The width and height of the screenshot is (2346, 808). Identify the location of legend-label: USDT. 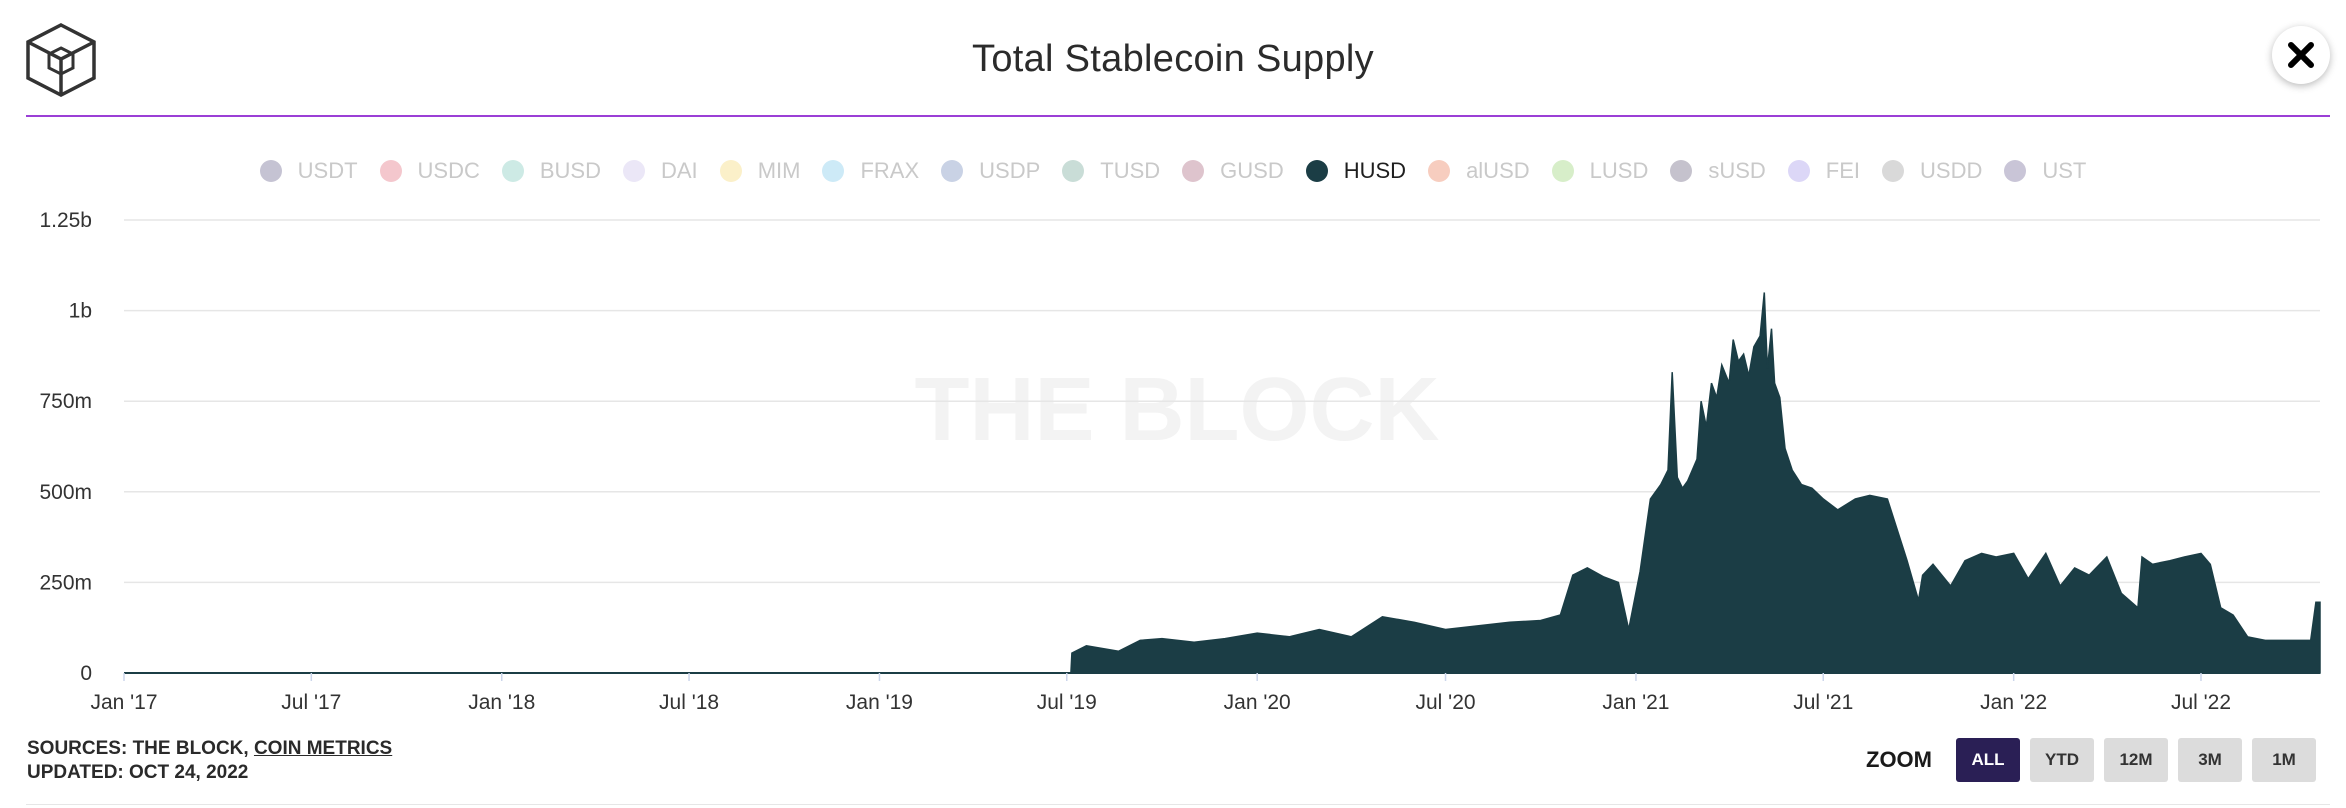
(327, 170).